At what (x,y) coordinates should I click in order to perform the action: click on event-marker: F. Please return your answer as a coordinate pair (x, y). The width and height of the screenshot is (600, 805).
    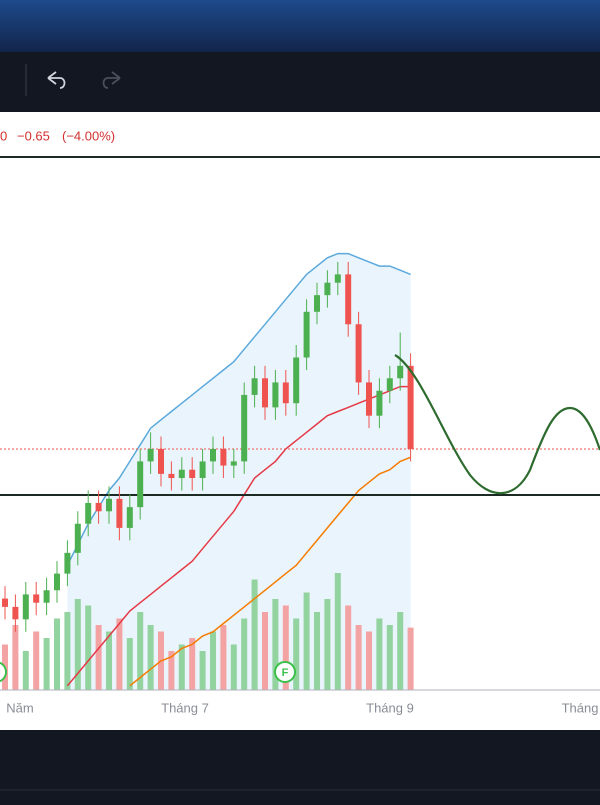
    Looking at the image, I should click on (285, 672).